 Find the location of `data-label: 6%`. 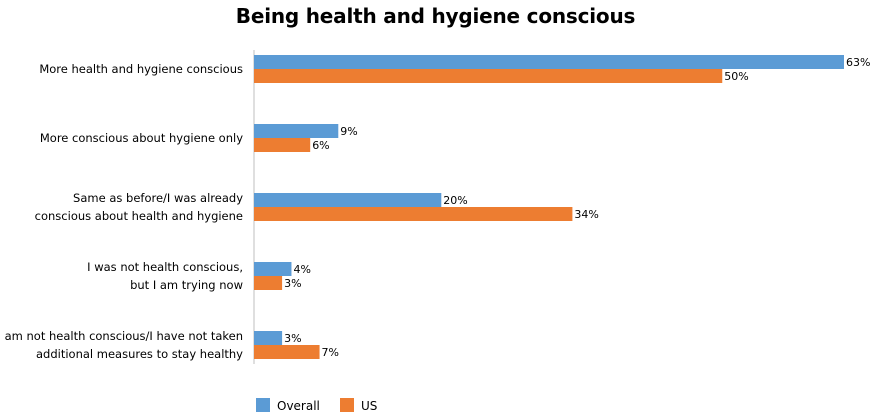

data-label: 6% is located at coordinates (320, 145).